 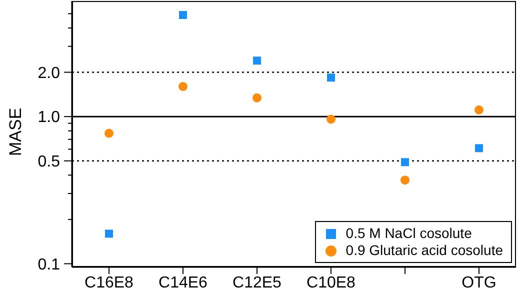 I want to click on x-tick-label: C12E5, so click(x=257, y=283).